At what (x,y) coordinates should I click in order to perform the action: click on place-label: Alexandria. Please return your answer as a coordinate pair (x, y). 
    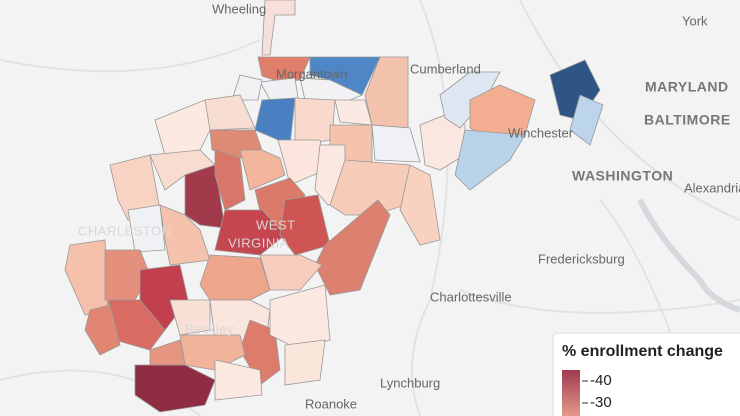
    Looking at the image, I should click on (712, 187).